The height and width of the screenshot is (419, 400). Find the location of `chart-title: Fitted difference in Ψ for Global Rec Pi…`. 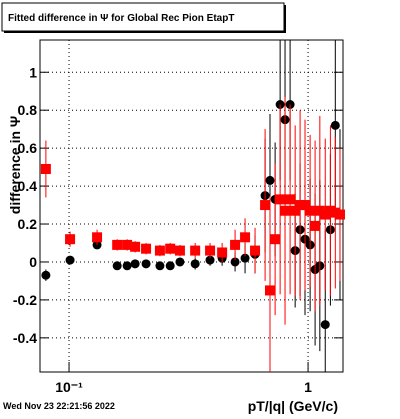

chart-title: Fitted difference in Ψ for Global Rec Pi… is located at coordinates (121, 18).